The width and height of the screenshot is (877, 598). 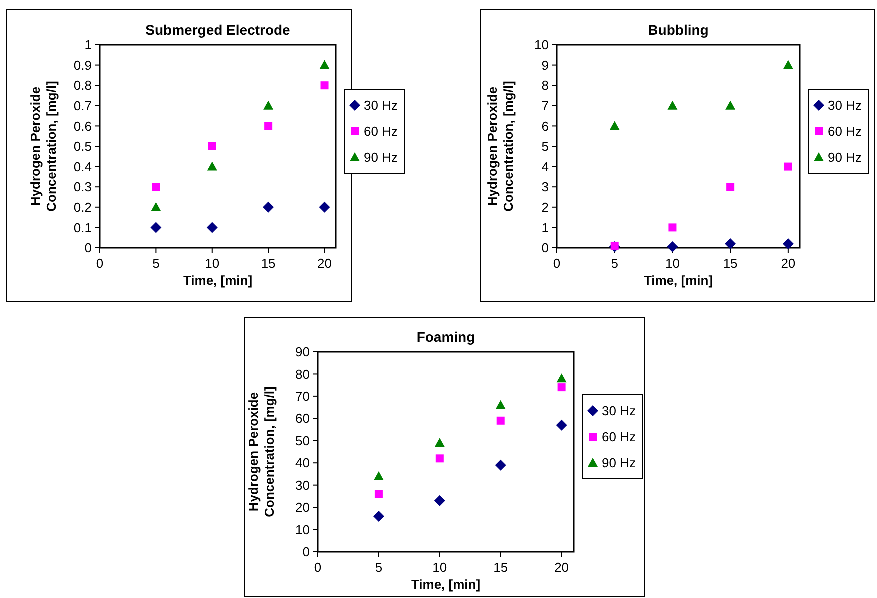 What do you see at coordinates (83, 187) in the screenshot?
I see `y-tick-label: 0.3` at bounding box center [83, 187].